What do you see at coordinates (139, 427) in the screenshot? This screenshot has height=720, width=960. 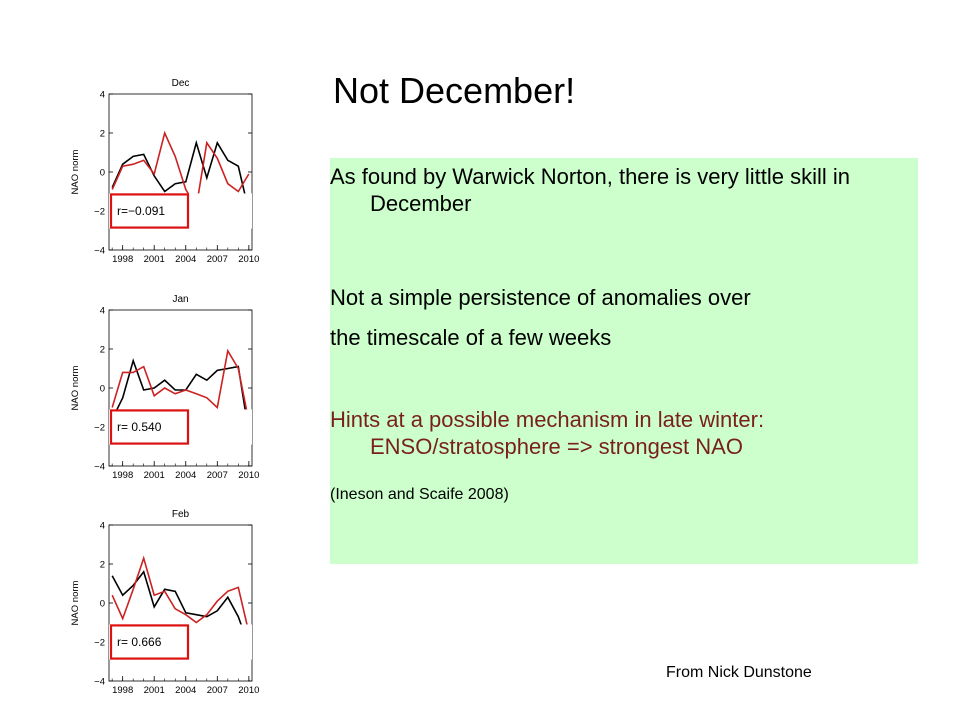 I see `correlation-value: r= 0.540` at bounding box center [139, 427].